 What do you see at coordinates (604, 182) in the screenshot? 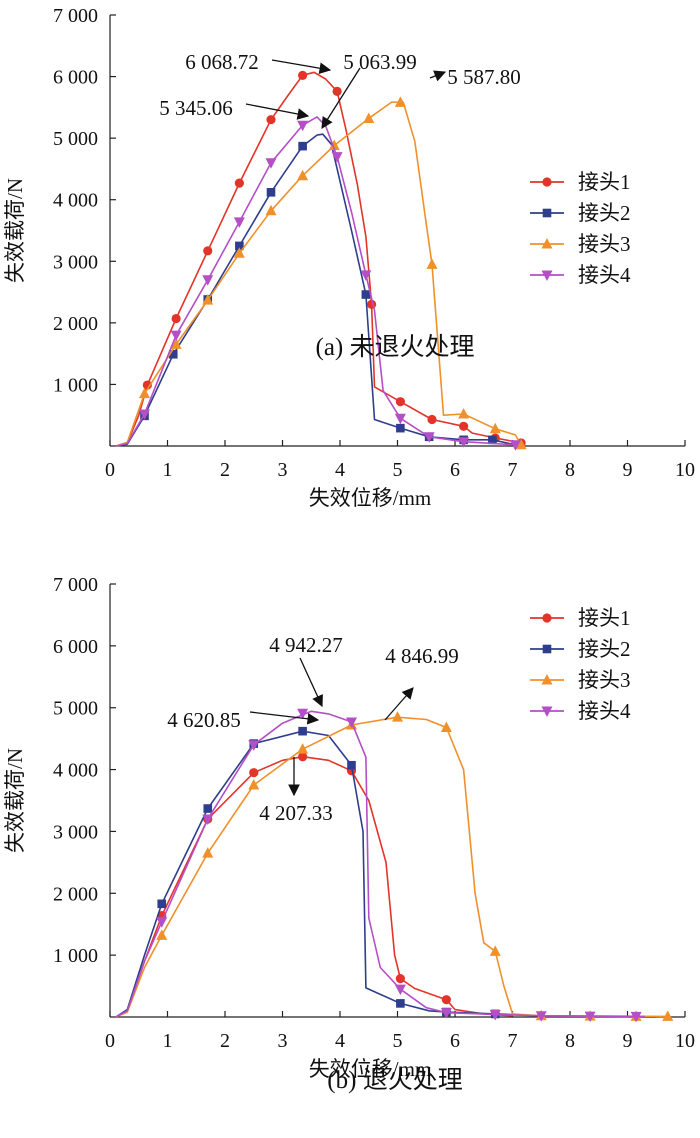
I see `legend-label: 接头1` at bounding box center [604, 182].